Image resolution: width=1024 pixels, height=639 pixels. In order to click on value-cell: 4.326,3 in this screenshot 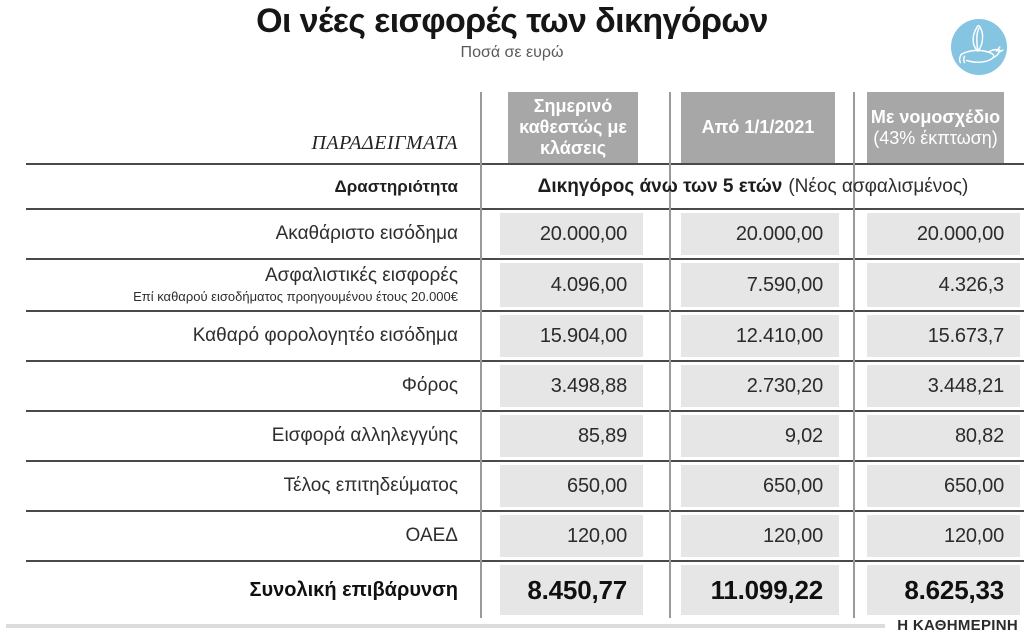, I will do `click(943, 285)`.